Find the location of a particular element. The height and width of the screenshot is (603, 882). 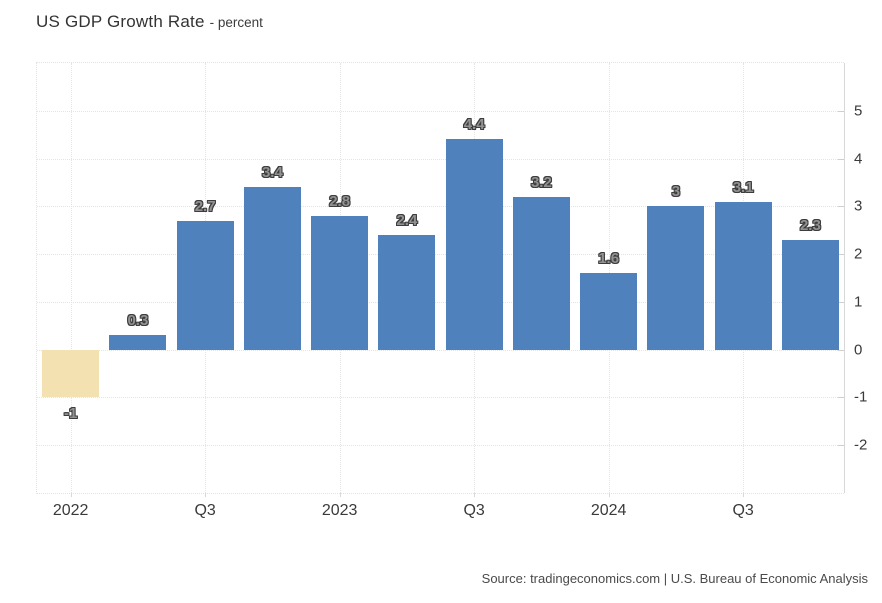

y-tick-label: 3 is located at coordinates (858, 206).